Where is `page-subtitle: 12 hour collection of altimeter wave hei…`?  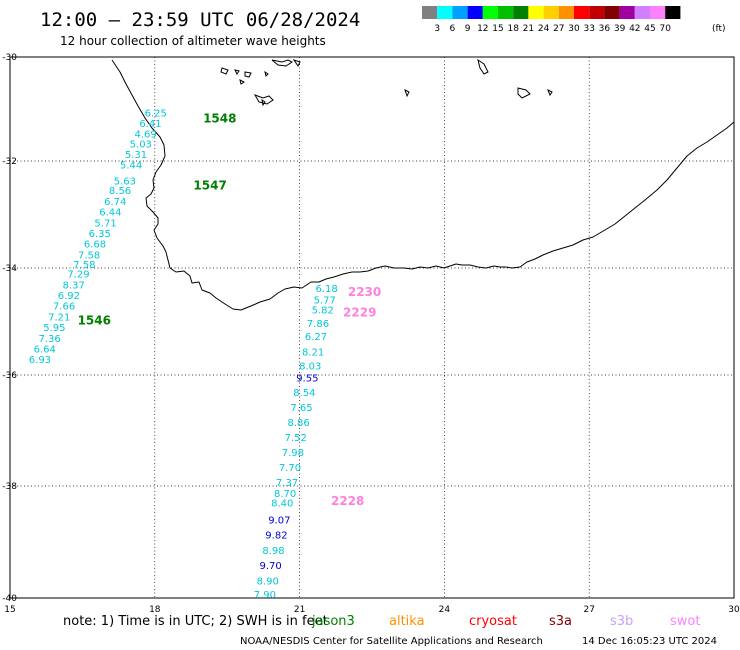
page-subtitle: 12 hour collection of altimeter wave hei… is located at coordinates (193, 41).